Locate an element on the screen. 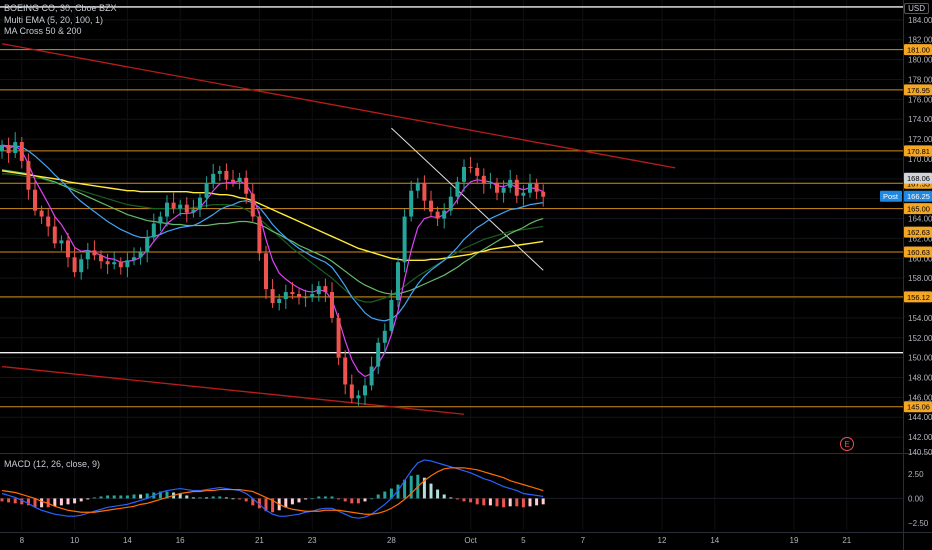 This screenshot has height=550, width=932. trendline-lower-channel is located at coordinates (233, 390).